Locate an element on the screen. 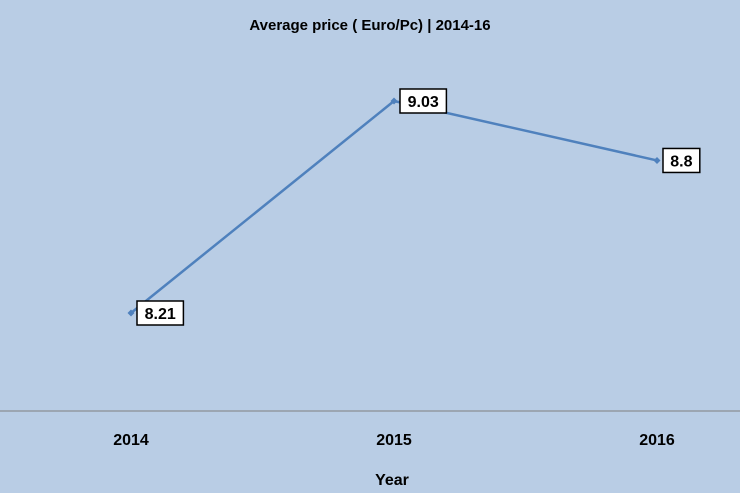 This screenshot has width=740, height=493. x-tick-label: 2015 is located at coordinates (394, 440).